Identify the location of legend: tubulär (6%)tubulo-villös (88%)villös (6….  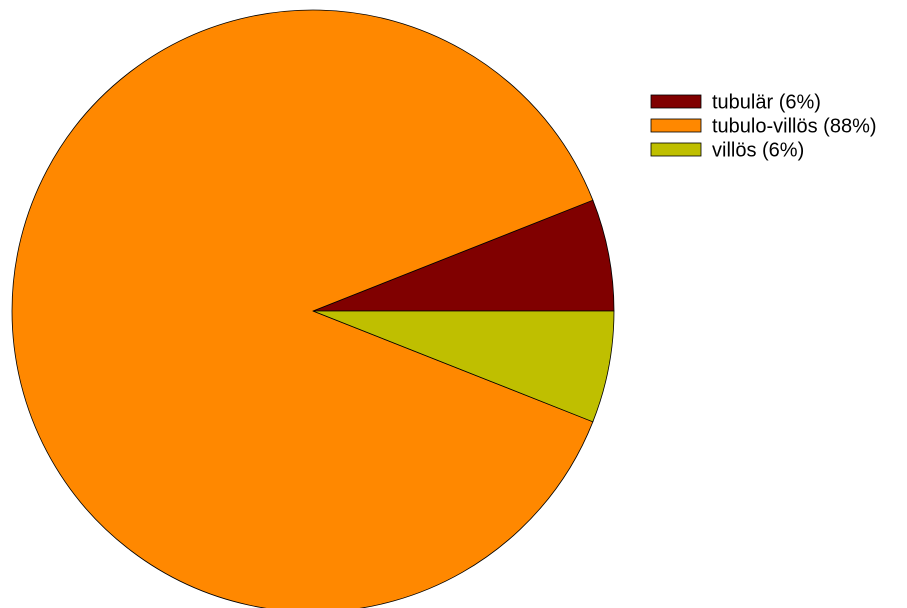
(763, 127).